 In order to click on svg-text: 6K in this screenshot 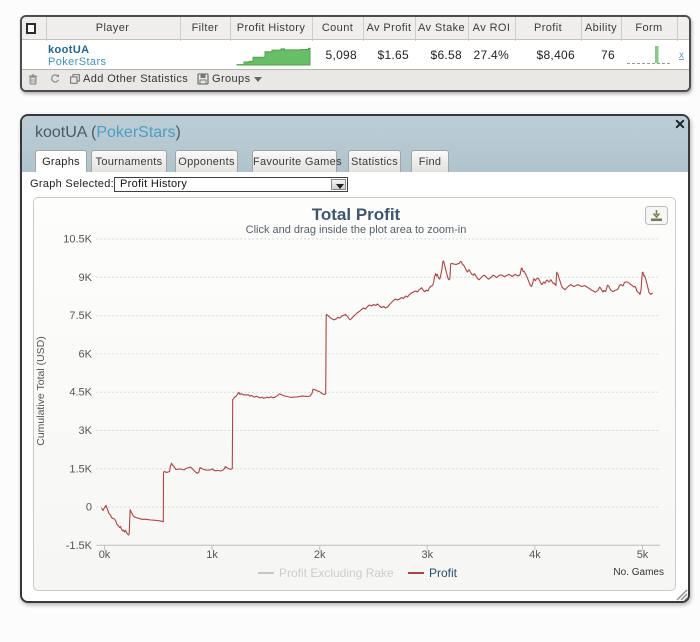, I will do `click(86, 354)`.